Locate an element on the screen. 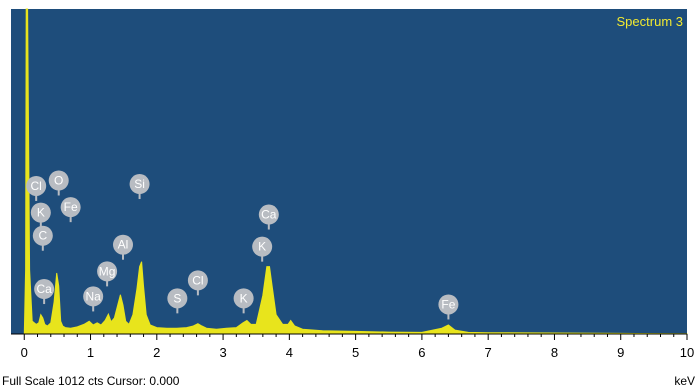 This screenshot has width=697, height=392. marker-label: Mg is located at coordinates (107, 271).